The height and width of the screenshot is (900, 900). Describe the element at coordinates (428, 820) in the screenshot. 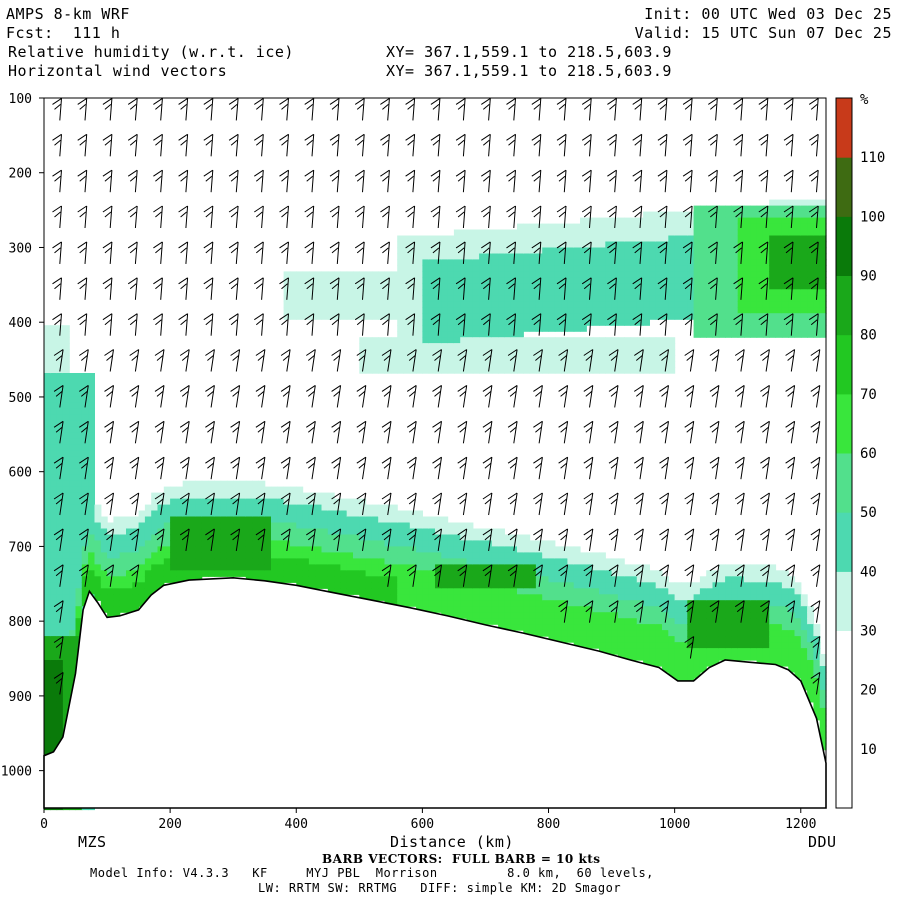

I see `x-axis: 0 200 400 600 800 1000 1200` at that location.